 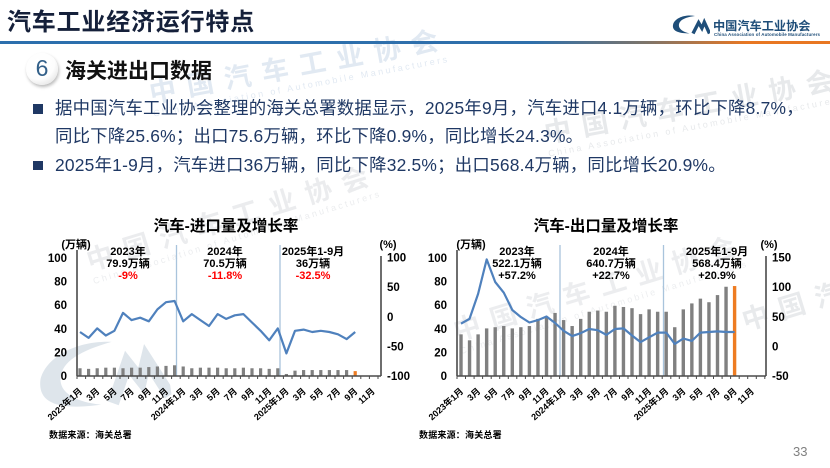 I want to click on svg-text: 36万辆, so click(x=313, y=263).